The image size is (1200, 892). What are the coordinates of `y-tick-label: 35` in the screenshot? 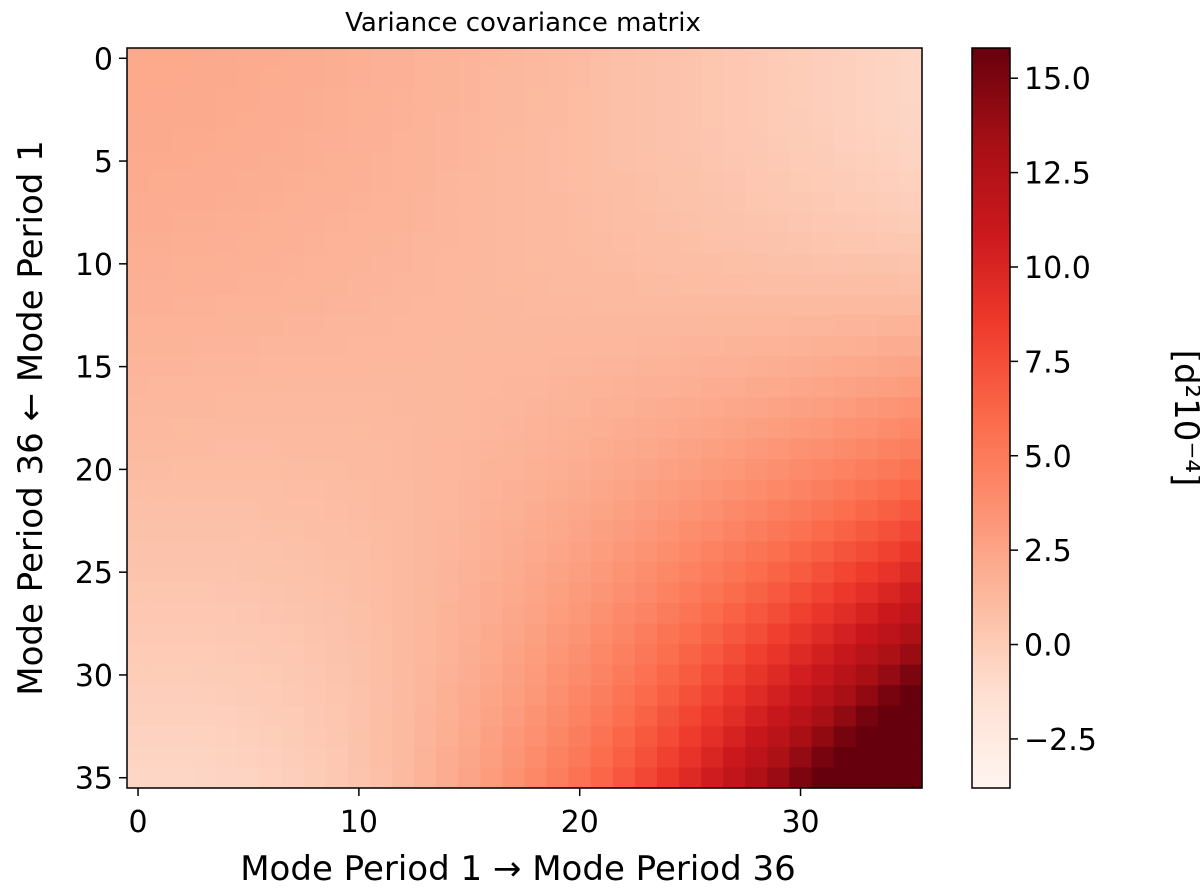 It's located at (94, 779).